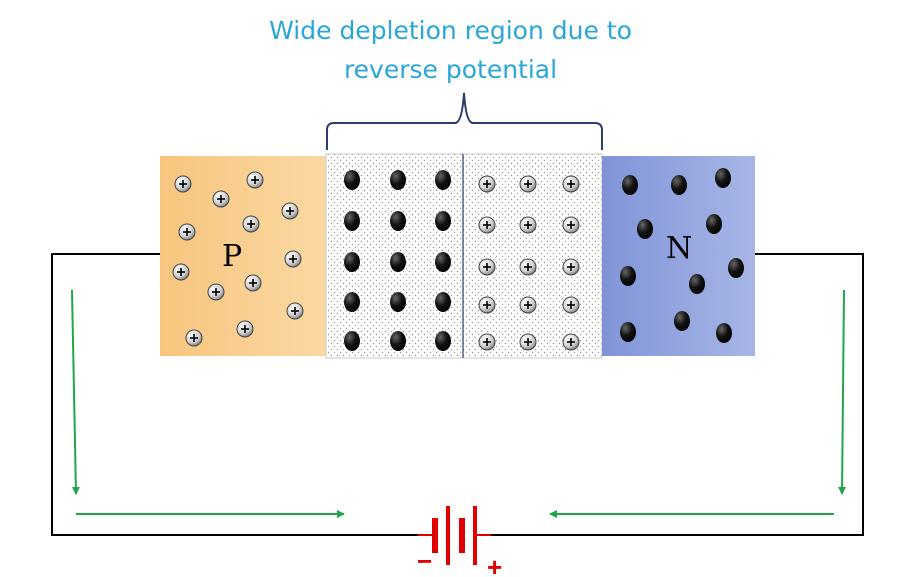 The width and height of the screenshot is (901, 577). What do you see at coordinates (464, 121) in the screenshot?
I see `depletion-bracket` at bounding box center [464, 121].